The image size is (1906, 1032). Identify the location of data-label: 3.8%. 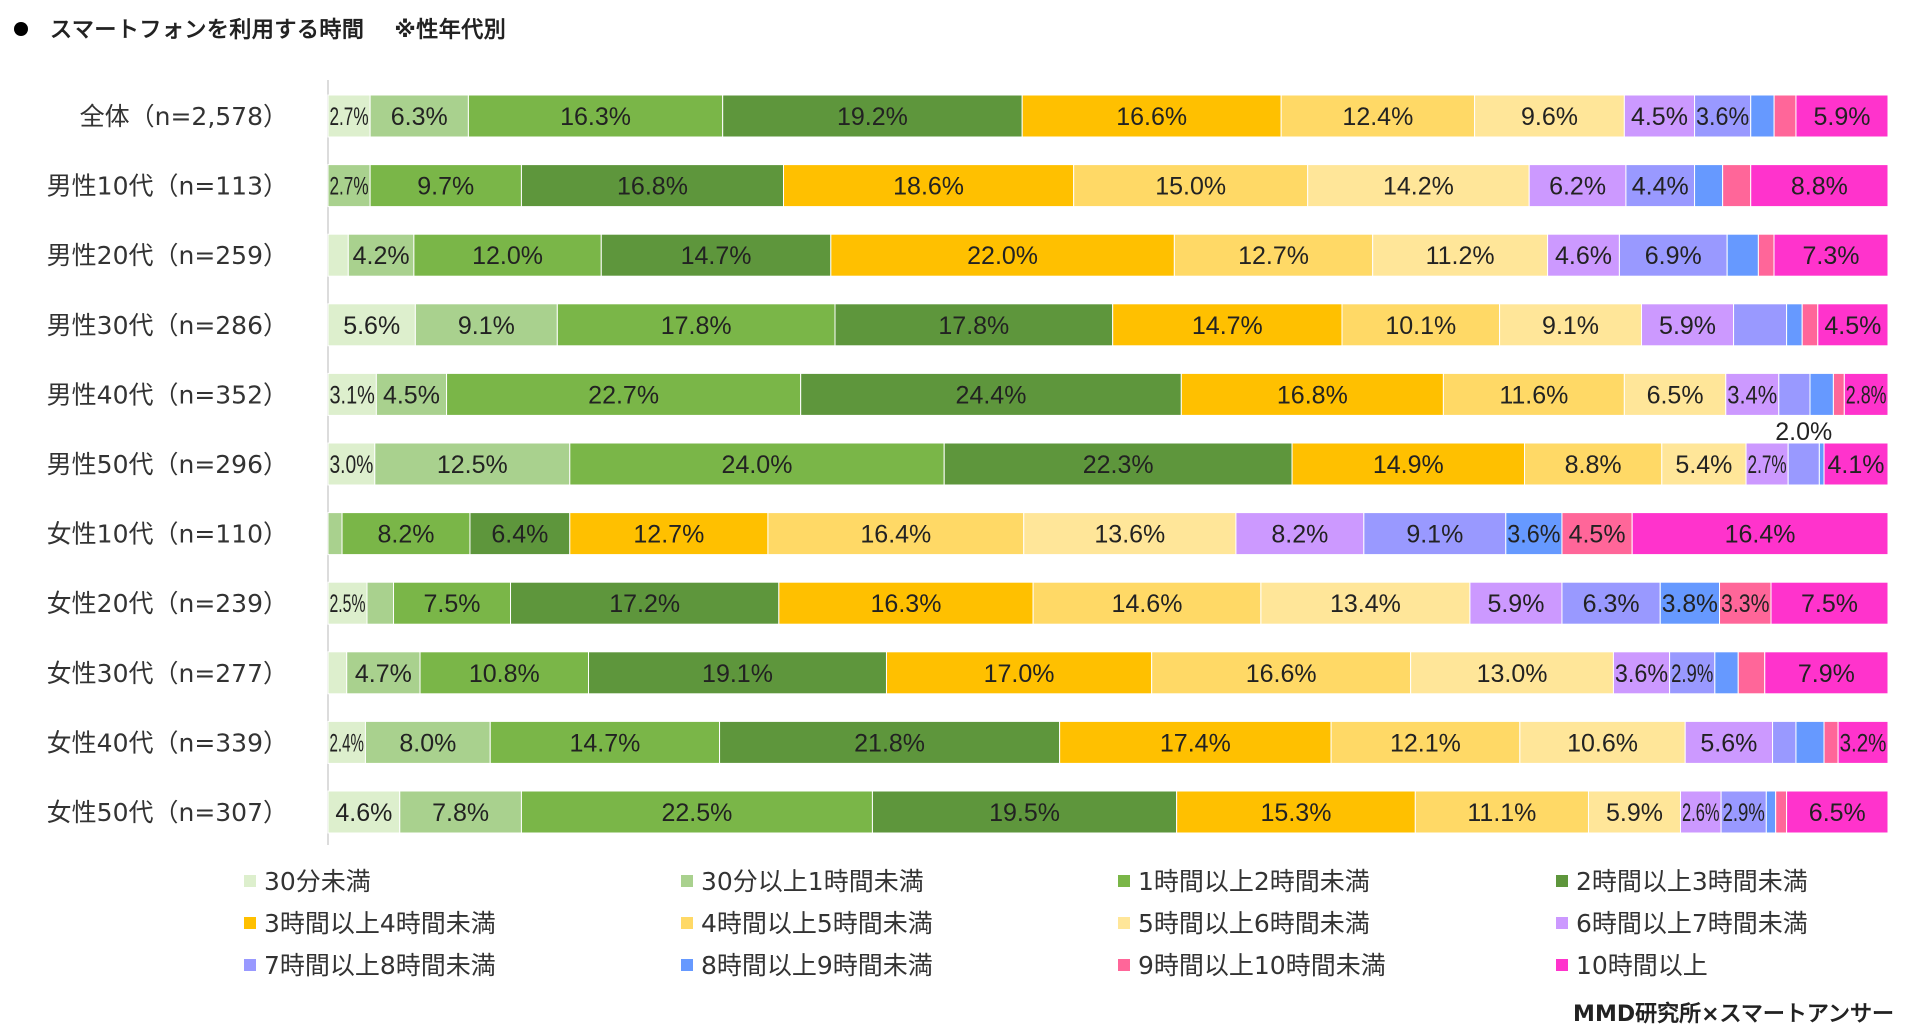
(1690, 604).